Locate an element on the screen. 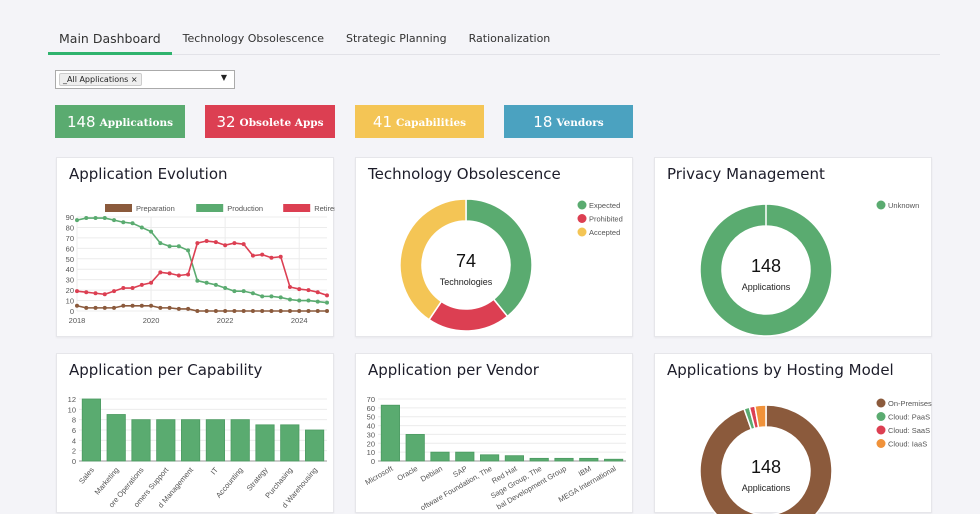 The width and height of the screenshot is (980, 514). y-tick-label: 50 is located at coordinates (70, 259).